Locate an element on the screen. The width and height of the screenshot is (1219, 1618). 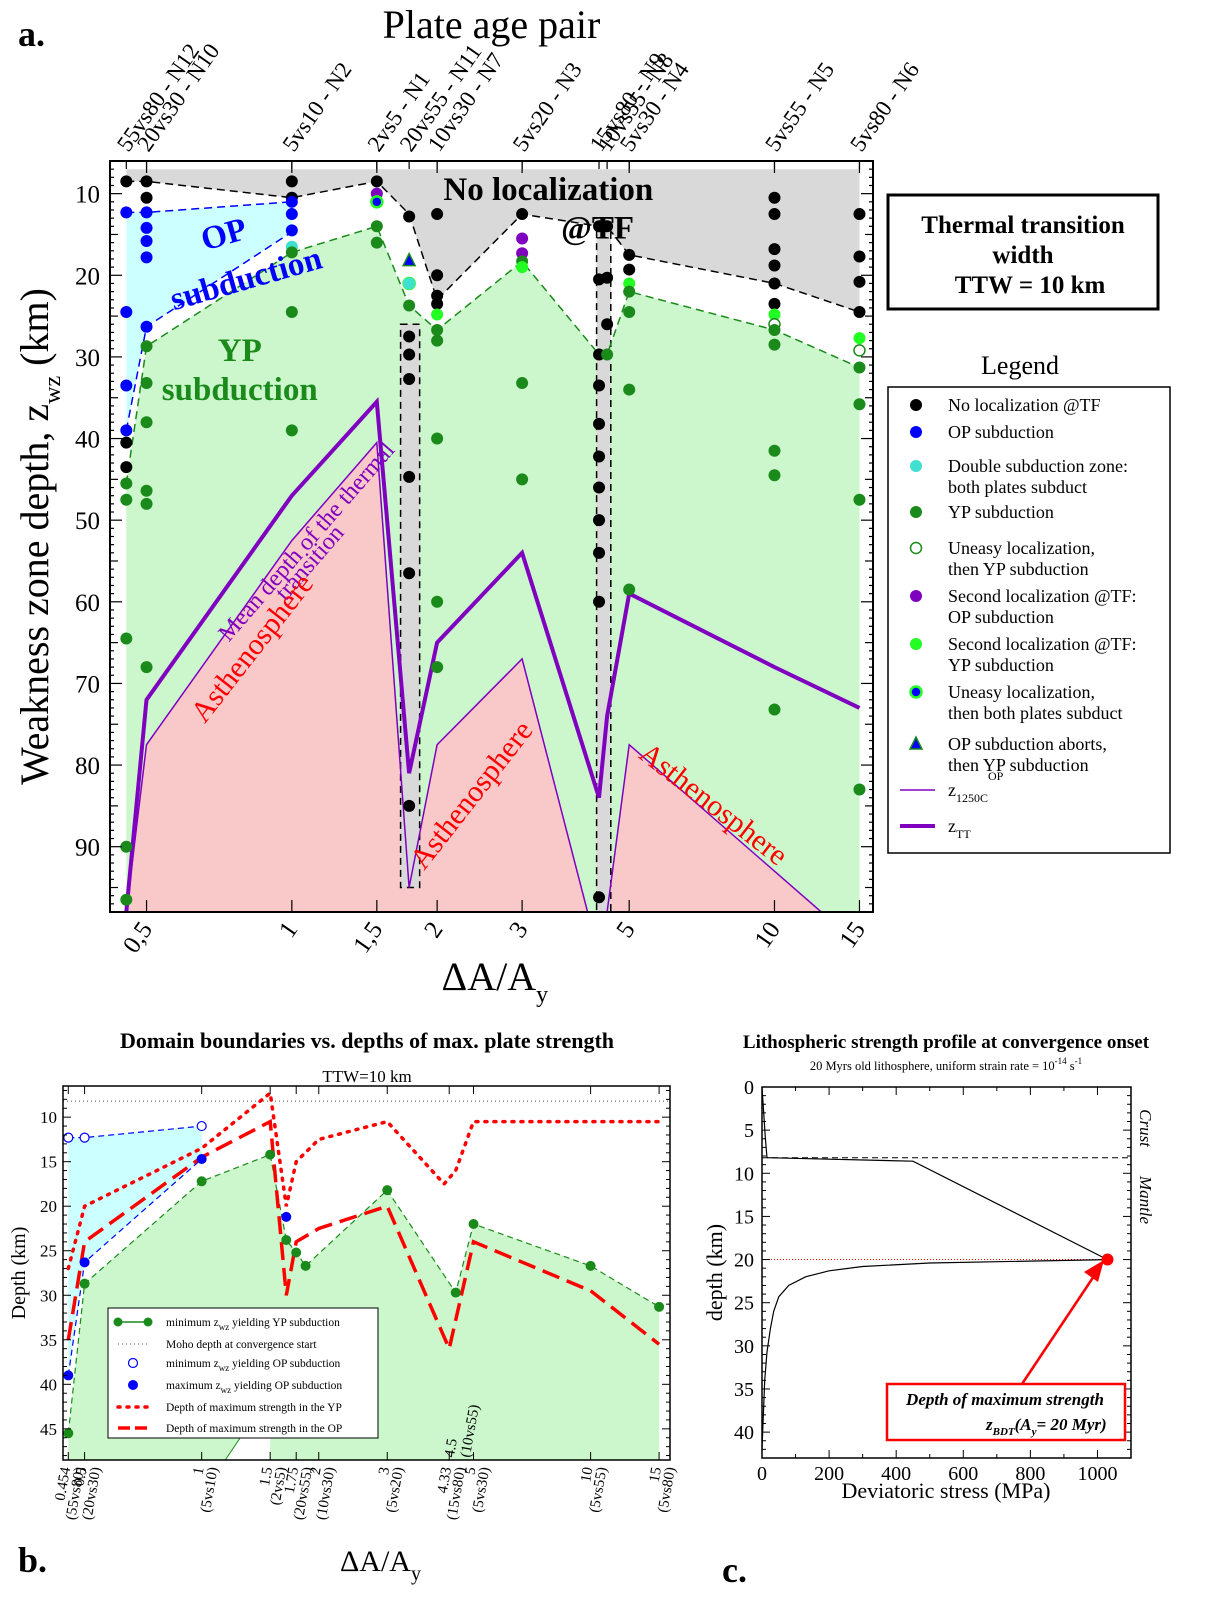
x-tick-label-b: 1.75 is located at coordinates (292, 1480).